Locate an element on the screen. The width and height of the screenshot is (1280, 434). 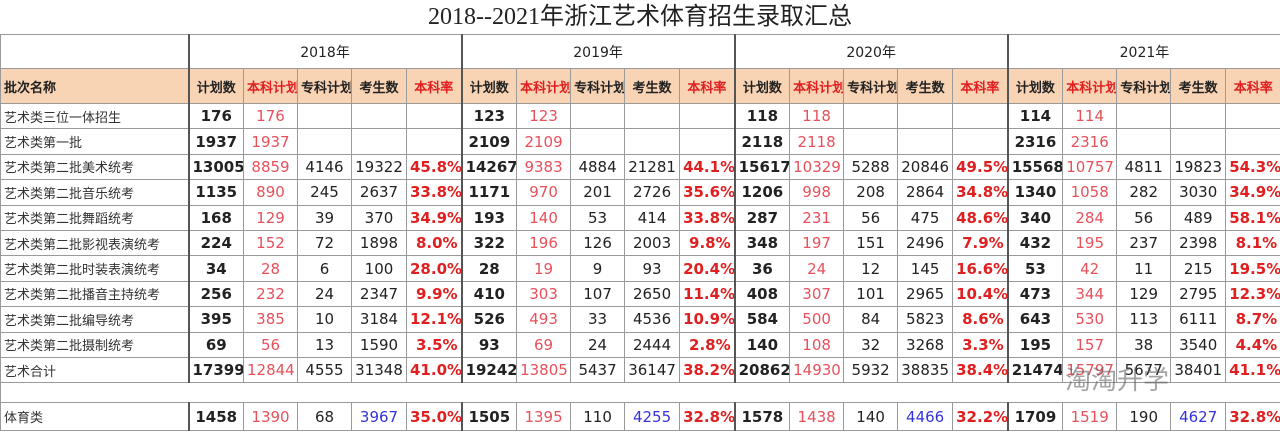
data-cell: 1171 is located at coordinates (489, 192).